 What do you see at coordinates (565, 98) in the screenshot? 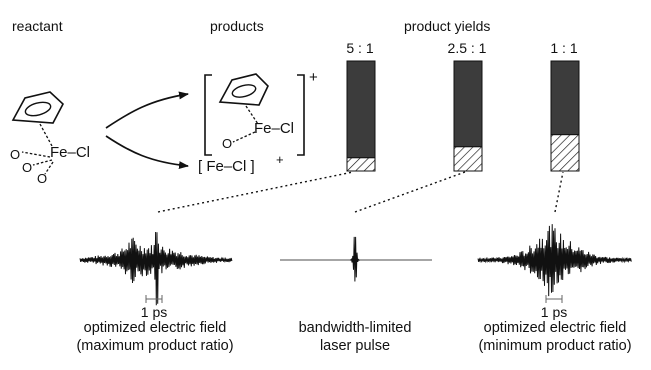
I see `bar-3-major-segment` at bounding box center [565, 98].